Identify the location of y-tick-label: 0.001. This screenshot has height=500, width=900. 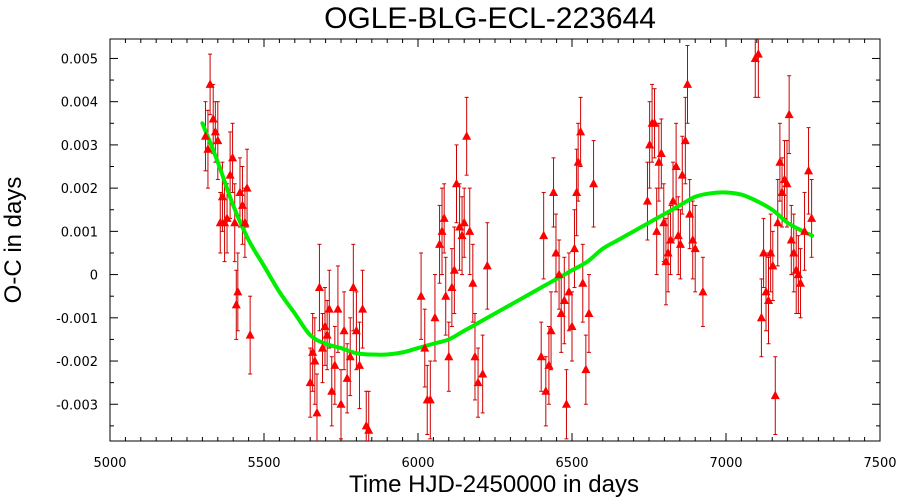
(79, 232).